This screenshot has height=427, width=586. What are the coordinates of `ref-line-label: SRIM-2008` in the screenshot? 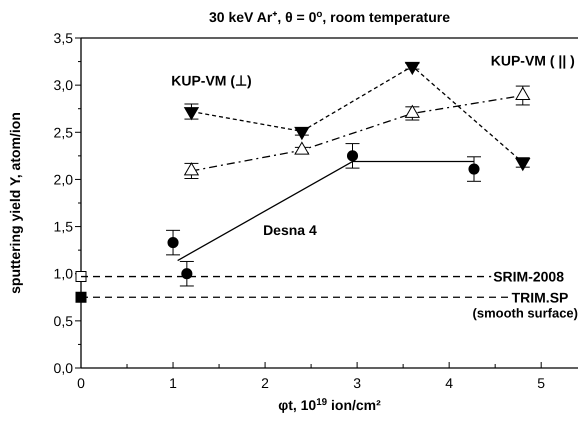 It's located at (528, 276).